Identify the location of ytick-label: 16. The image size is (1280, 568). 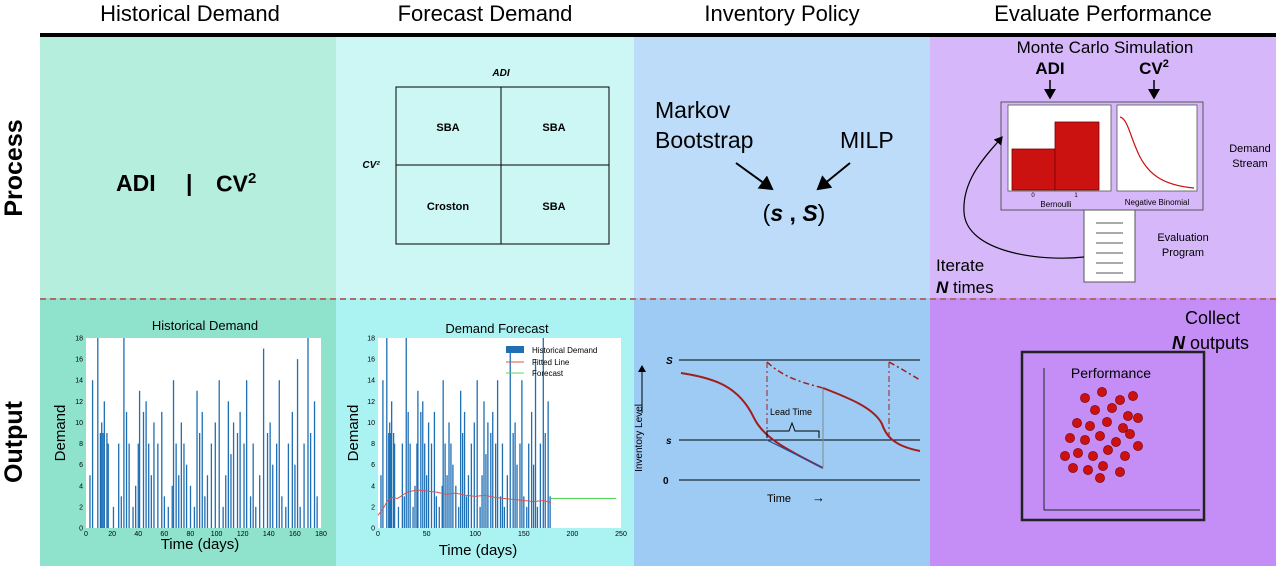
(371, 360).